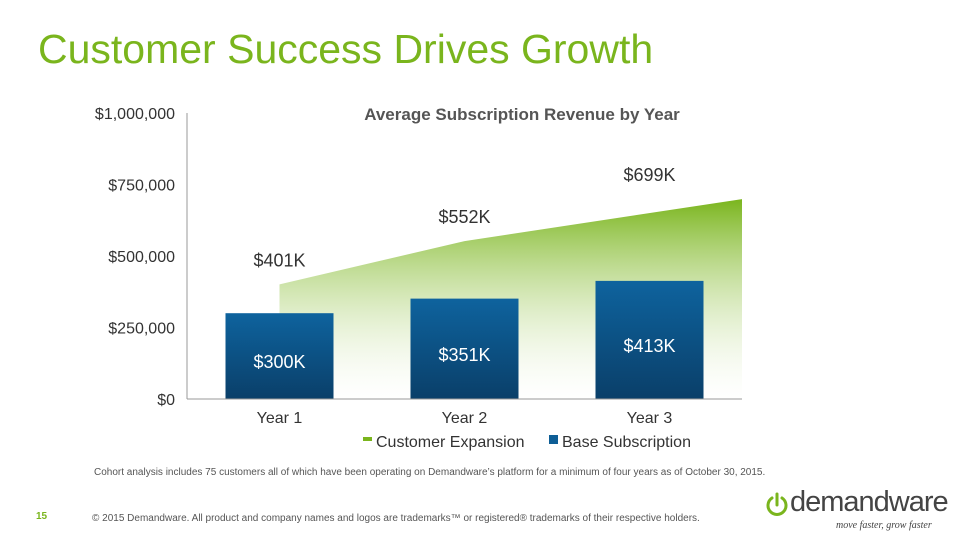  What do you see at coordinates (464, 355) in the screenshot?
I see `bar-value-label: $351K` at bounding box center [464, 355].